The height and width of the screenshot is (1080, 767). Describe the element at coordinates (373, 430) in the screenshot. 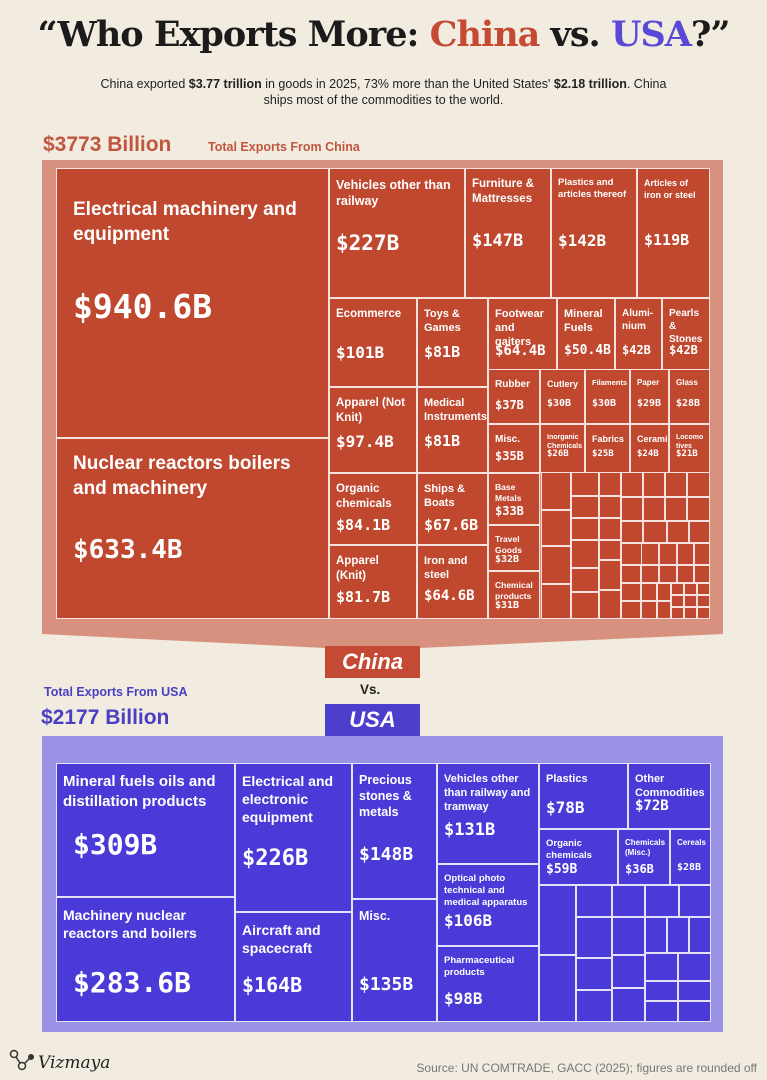

I see `china-tile: Apparel (Not Knit) $97.4B` at that location.